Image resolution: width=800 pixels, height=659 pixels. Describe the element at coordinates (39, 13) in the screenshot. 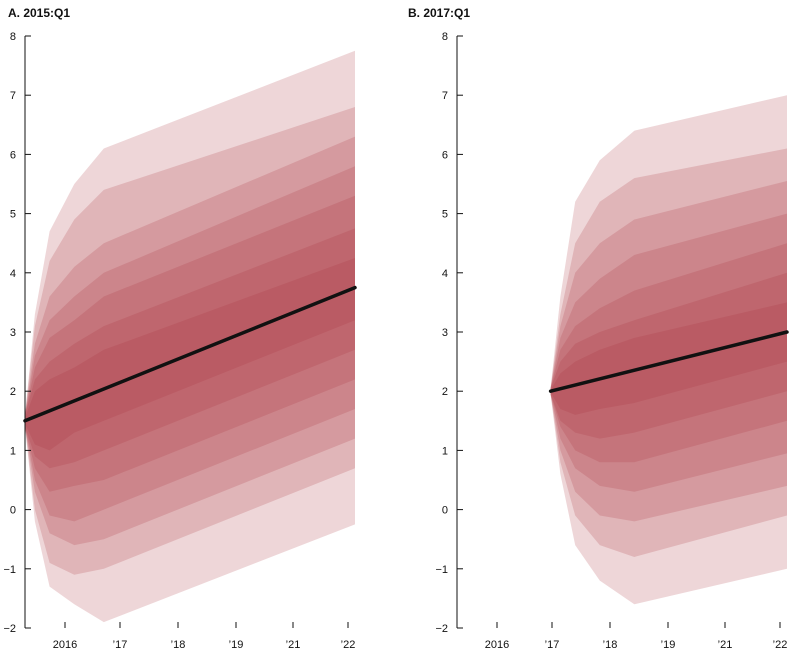

I see `chart-a-title: A. 2015:Q1` at that location.